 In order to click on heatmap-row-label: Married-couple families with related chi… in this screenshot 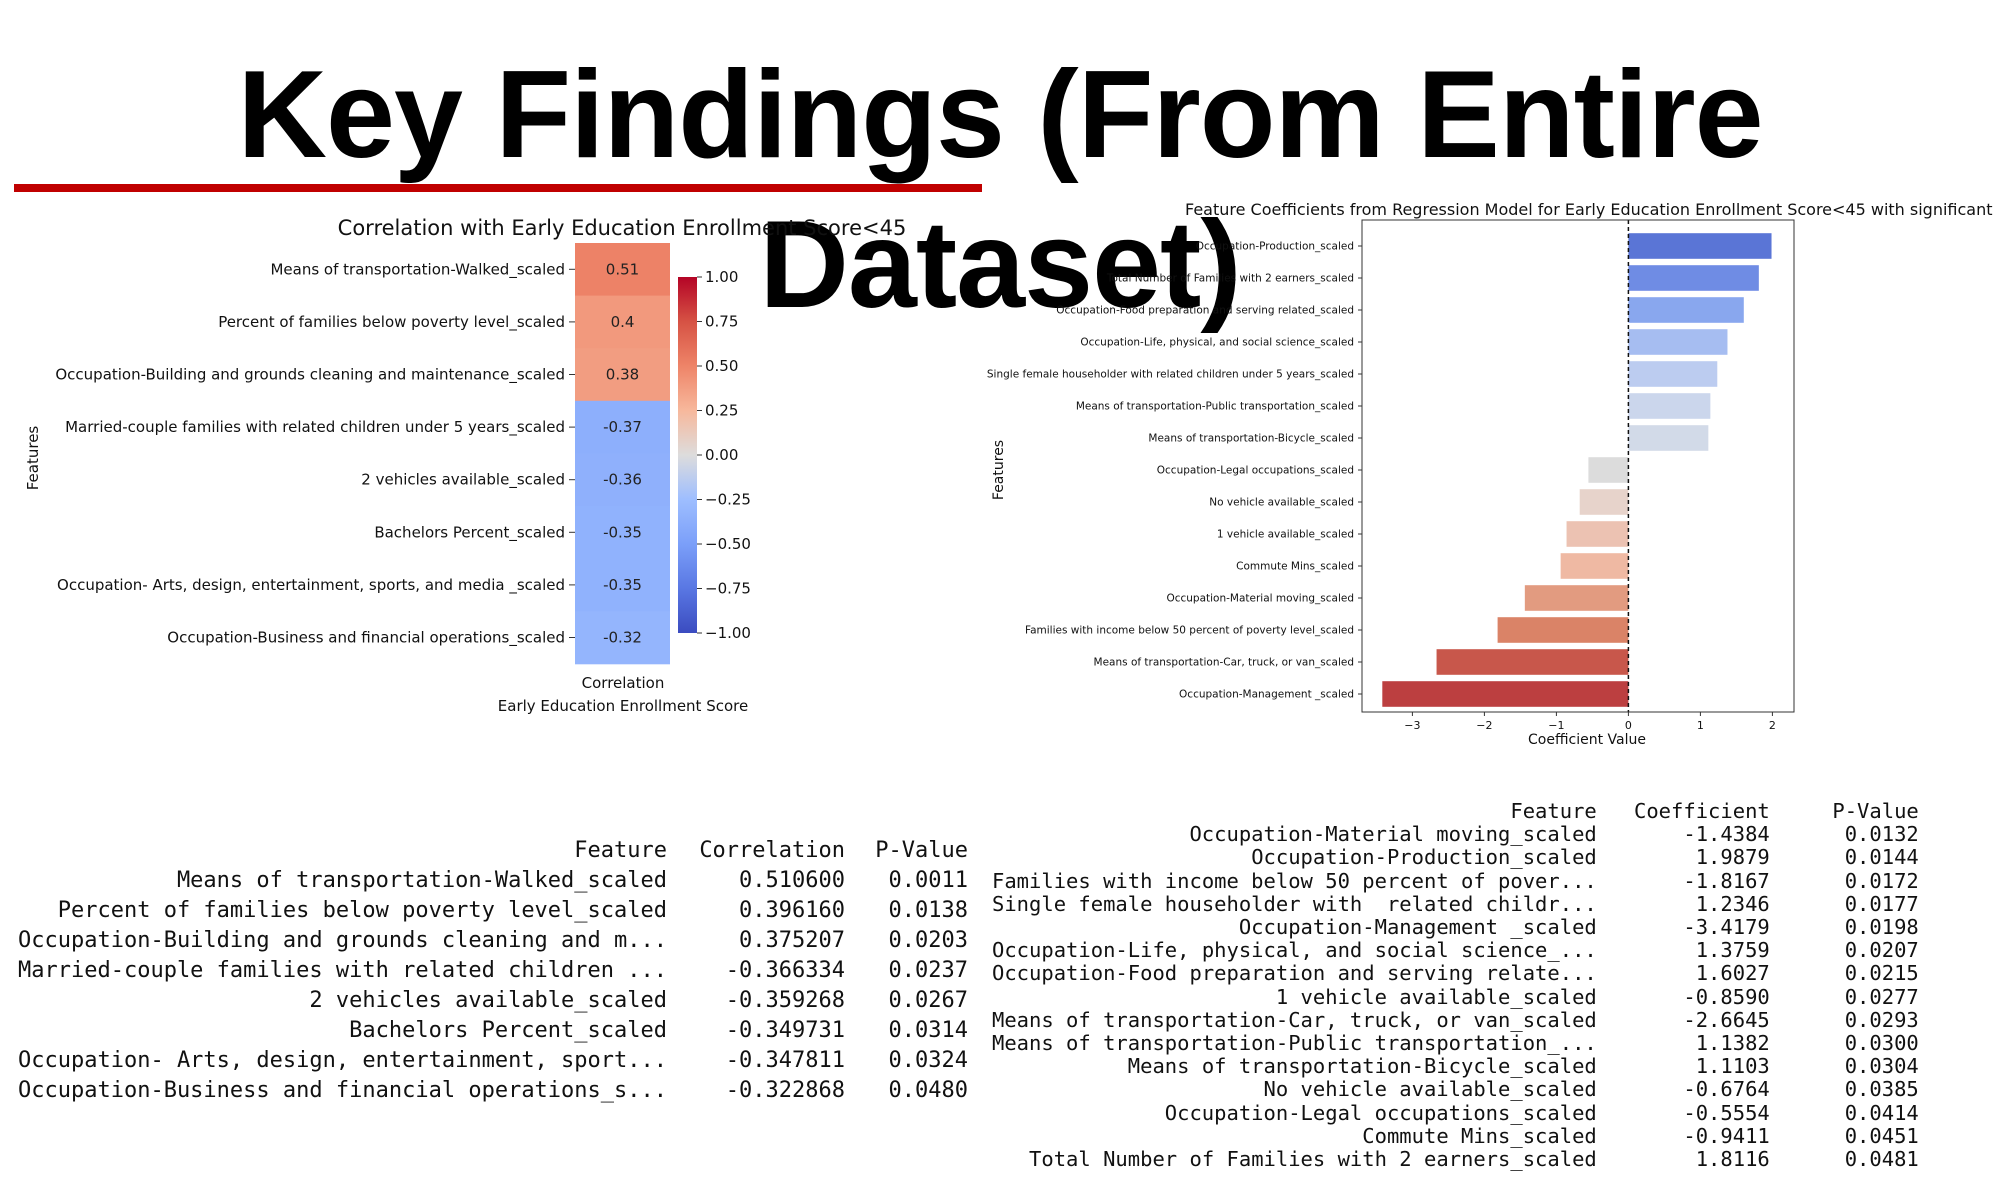, I will do `click(315, 427)`.